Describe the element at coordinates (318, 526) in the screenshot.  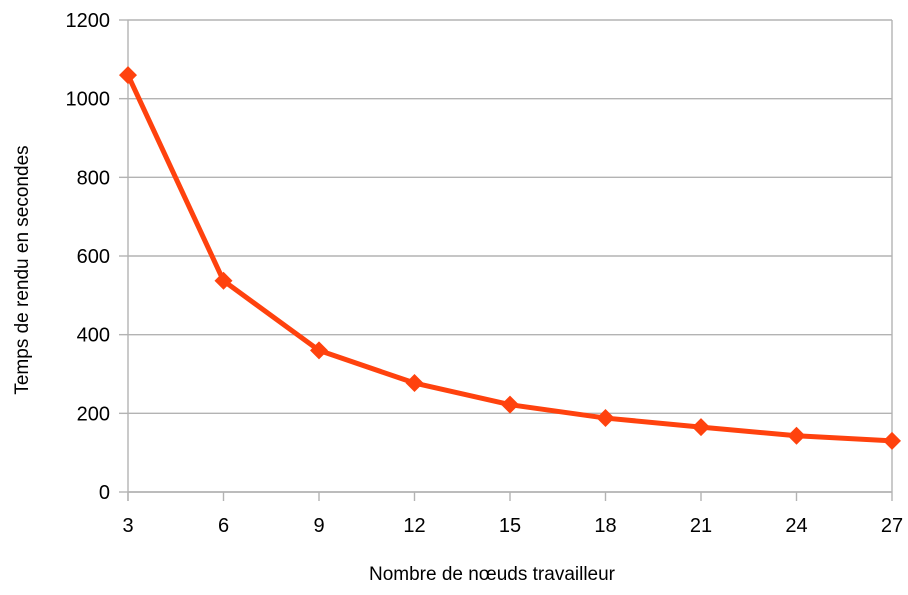
I see `x-tick-label: 9` at that location.